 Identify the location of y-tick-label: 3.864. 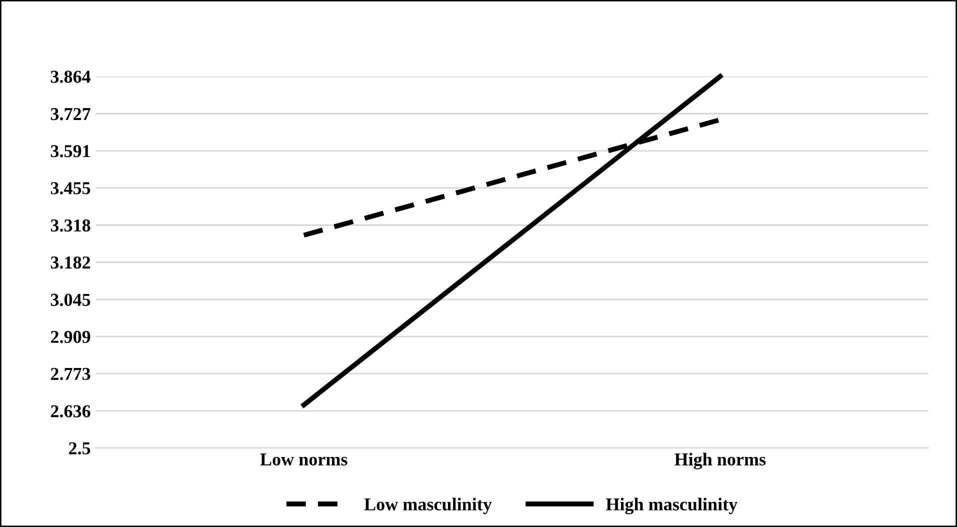
(70, 76).